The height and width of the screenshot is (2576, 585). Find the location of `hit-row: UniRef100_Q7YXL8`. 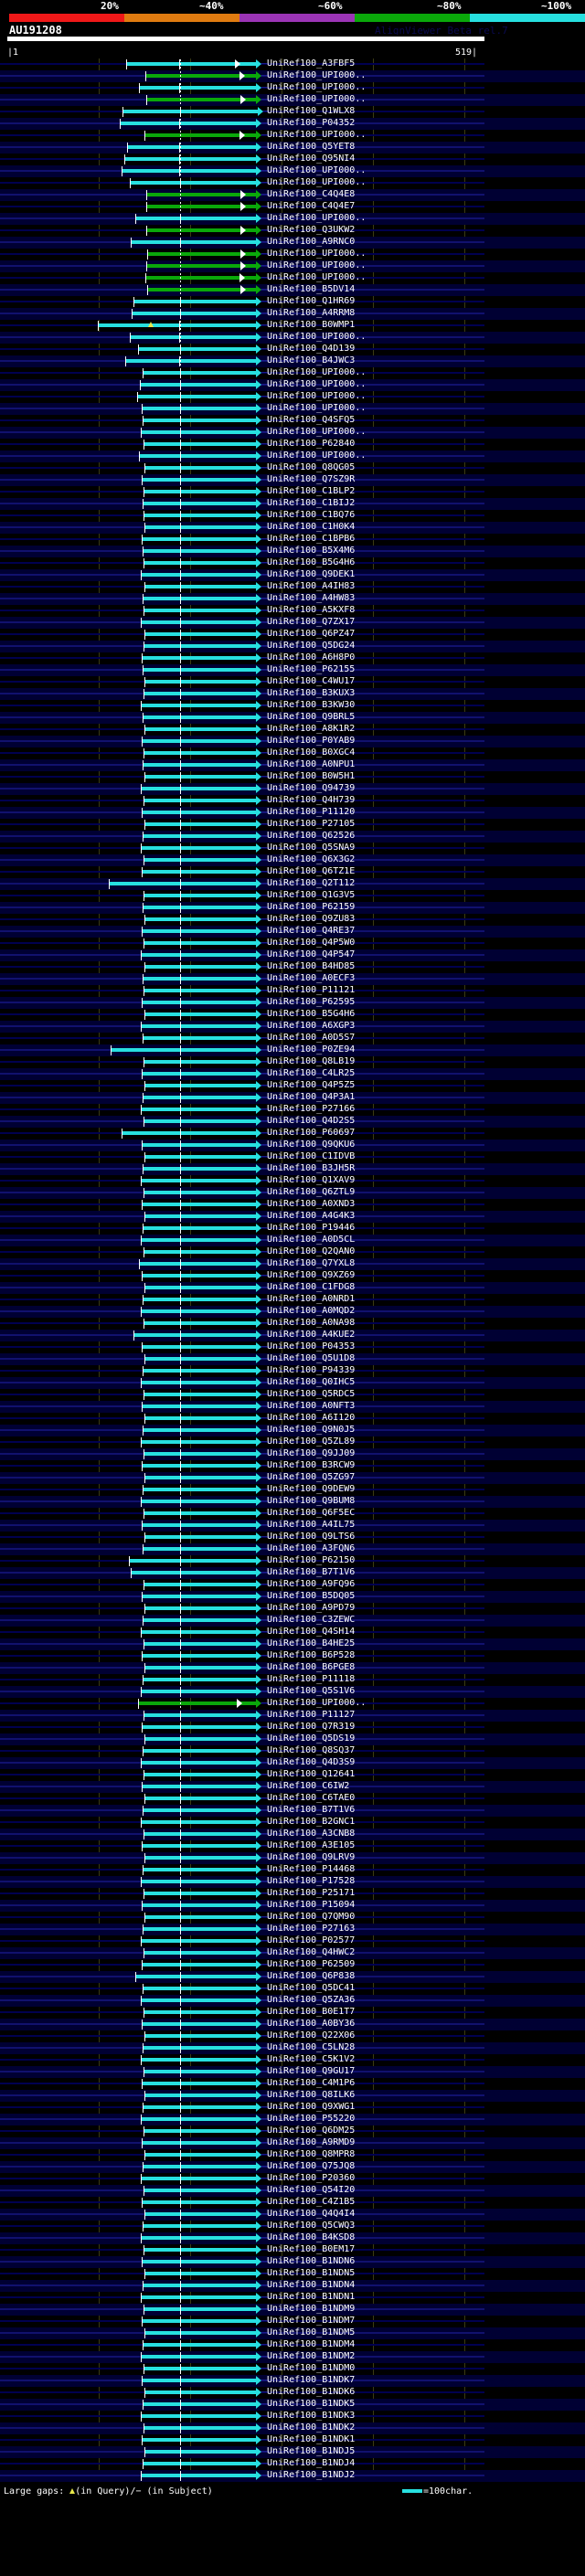

hit-row: UniRef100_Q7YXL8 is located at coordinates (293, 1264).